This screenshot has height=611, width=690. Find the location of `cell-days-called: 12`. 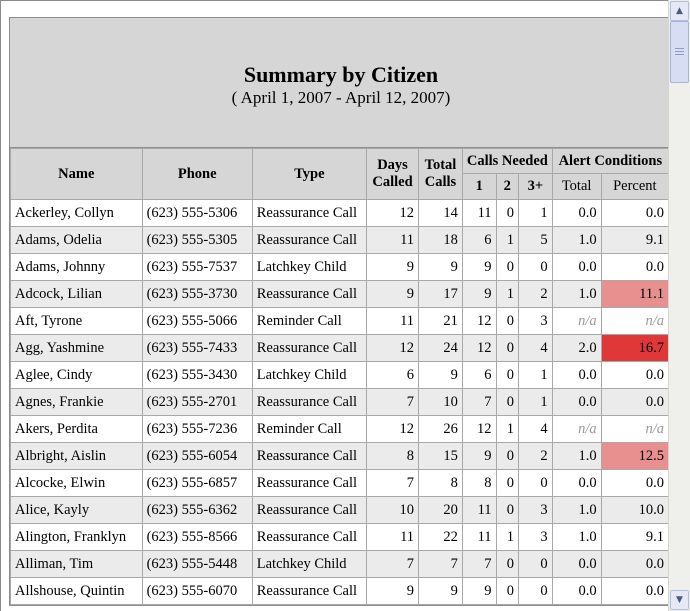

cell-days-called: 12 is located at coordinates (393, 348).